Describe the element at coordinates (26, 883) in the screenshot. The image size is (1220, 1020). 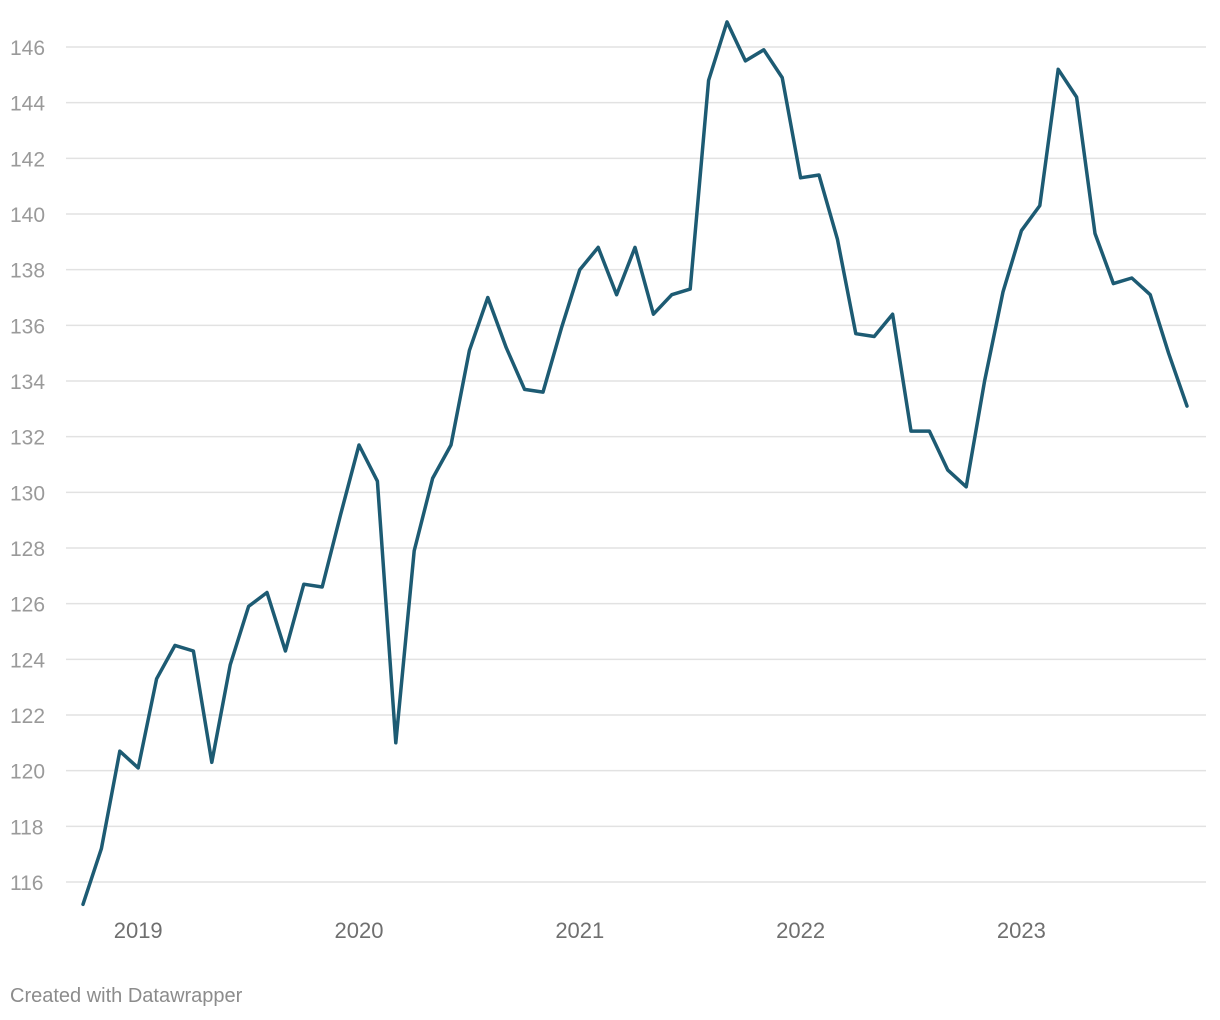
I see `y-tick-label-116: 116` at that location.